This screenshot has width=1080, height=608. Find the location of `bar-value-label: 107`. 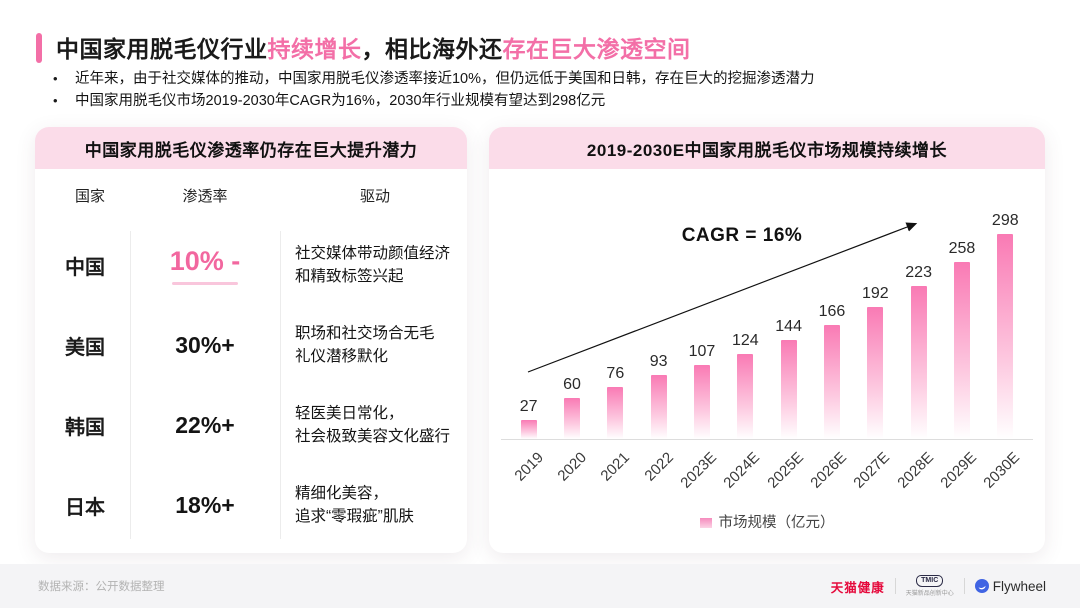

bar-value-label: 107 is located at coordinates (702, 352).